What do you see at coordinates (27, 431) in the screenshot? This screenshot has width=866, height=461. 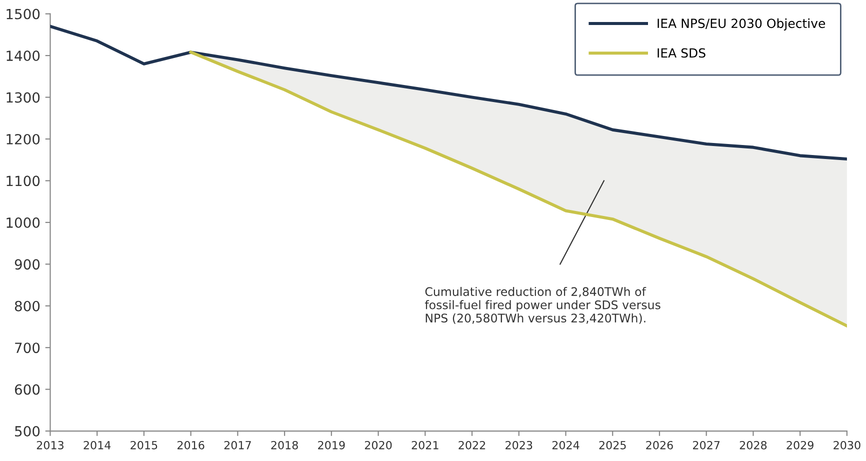 I see `y-tick-label: 500` at bounding box center [27, 431].